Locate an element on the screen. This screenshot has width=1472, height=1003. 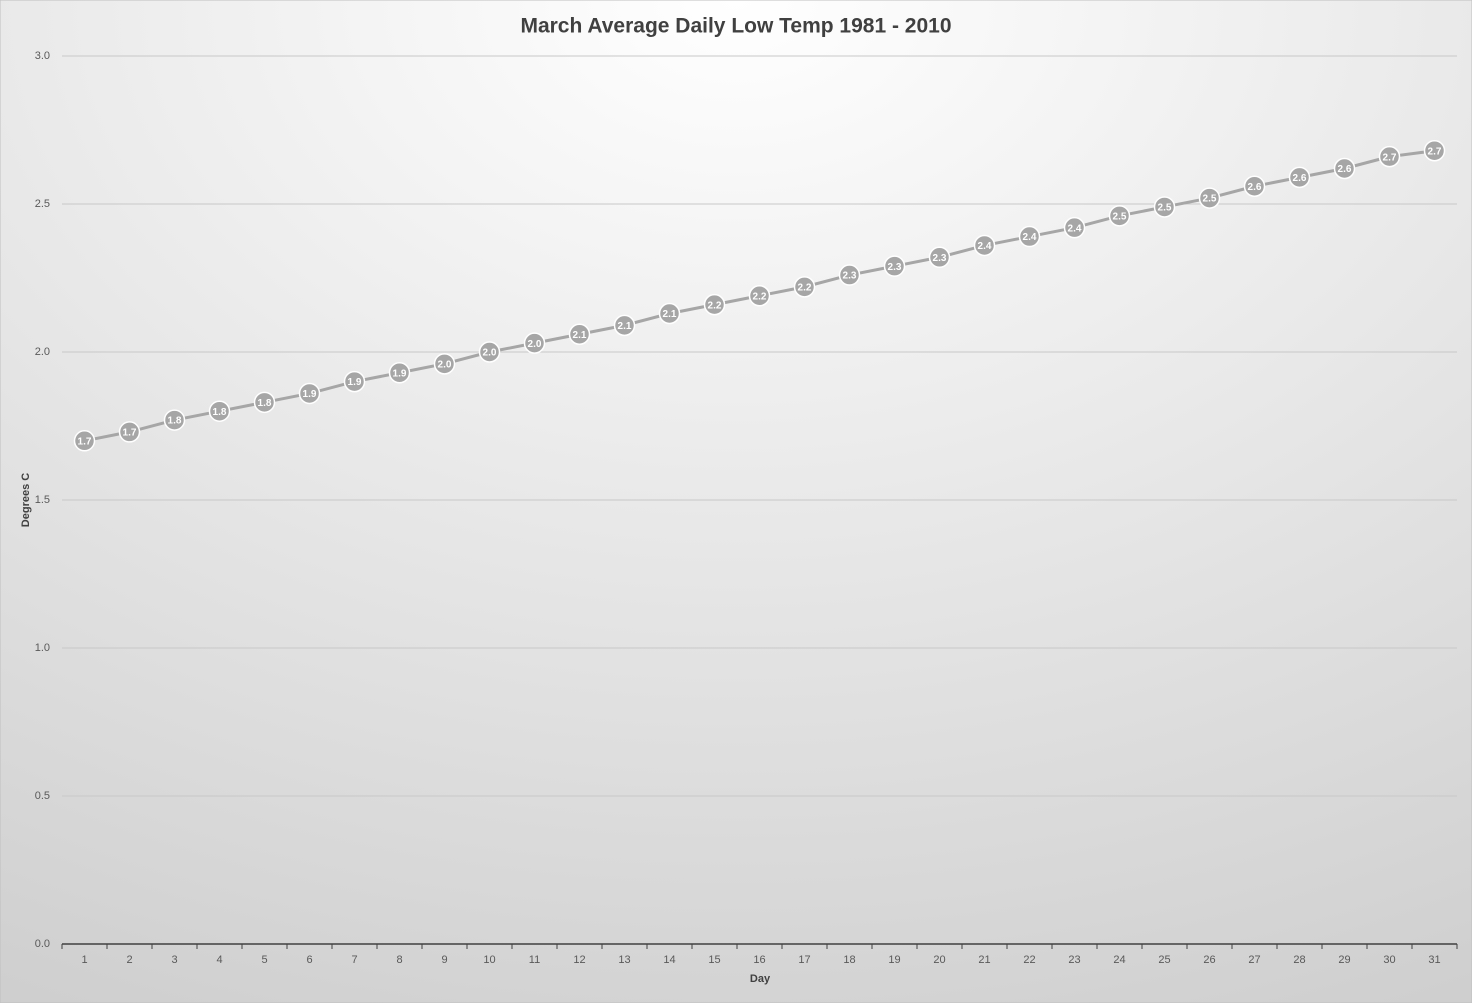
x-tick-label: 26 is located at coordinates (1209, 960).